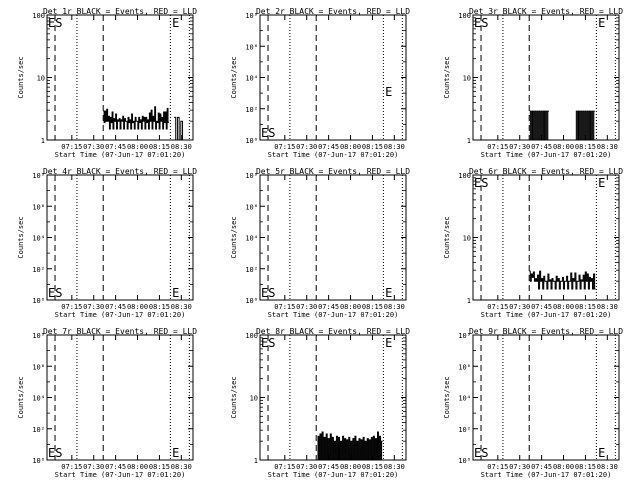  Describe the element at coordinates (546, 171) in the screenshot. I see `chart-title: Det 6r BLACK = Events, RED = LLD` at that location.